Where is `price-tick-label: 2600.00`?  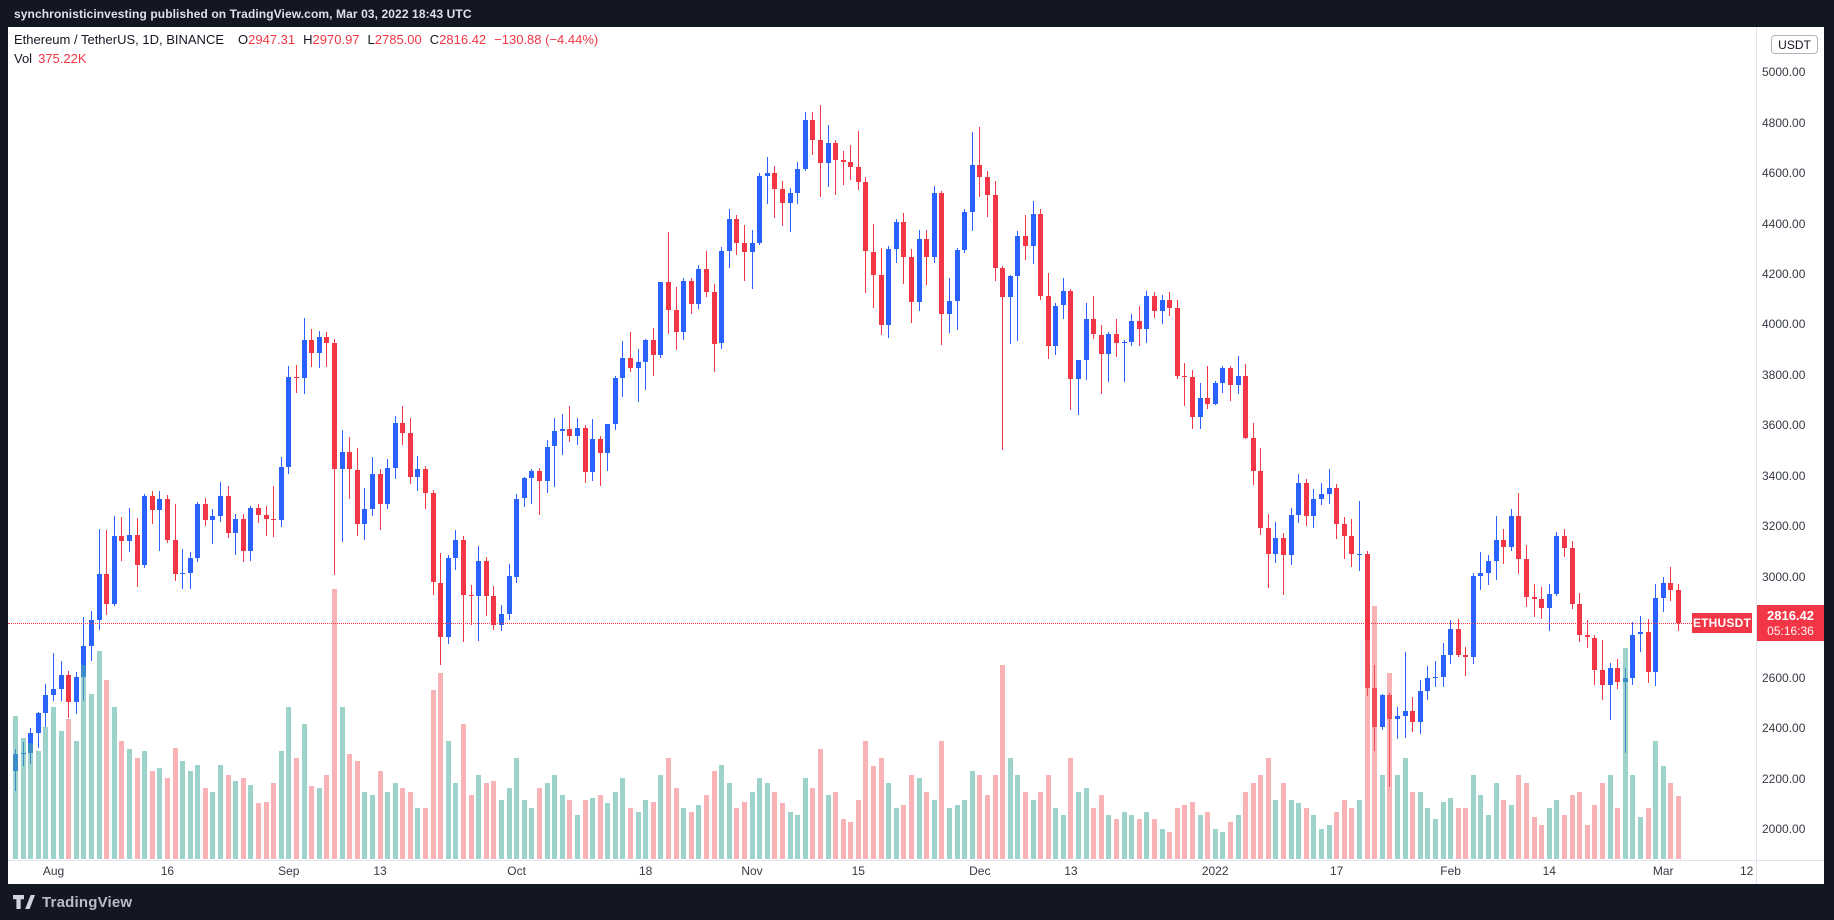 price-tick-label: 2600.00 is located at coordinates (1784, 677).